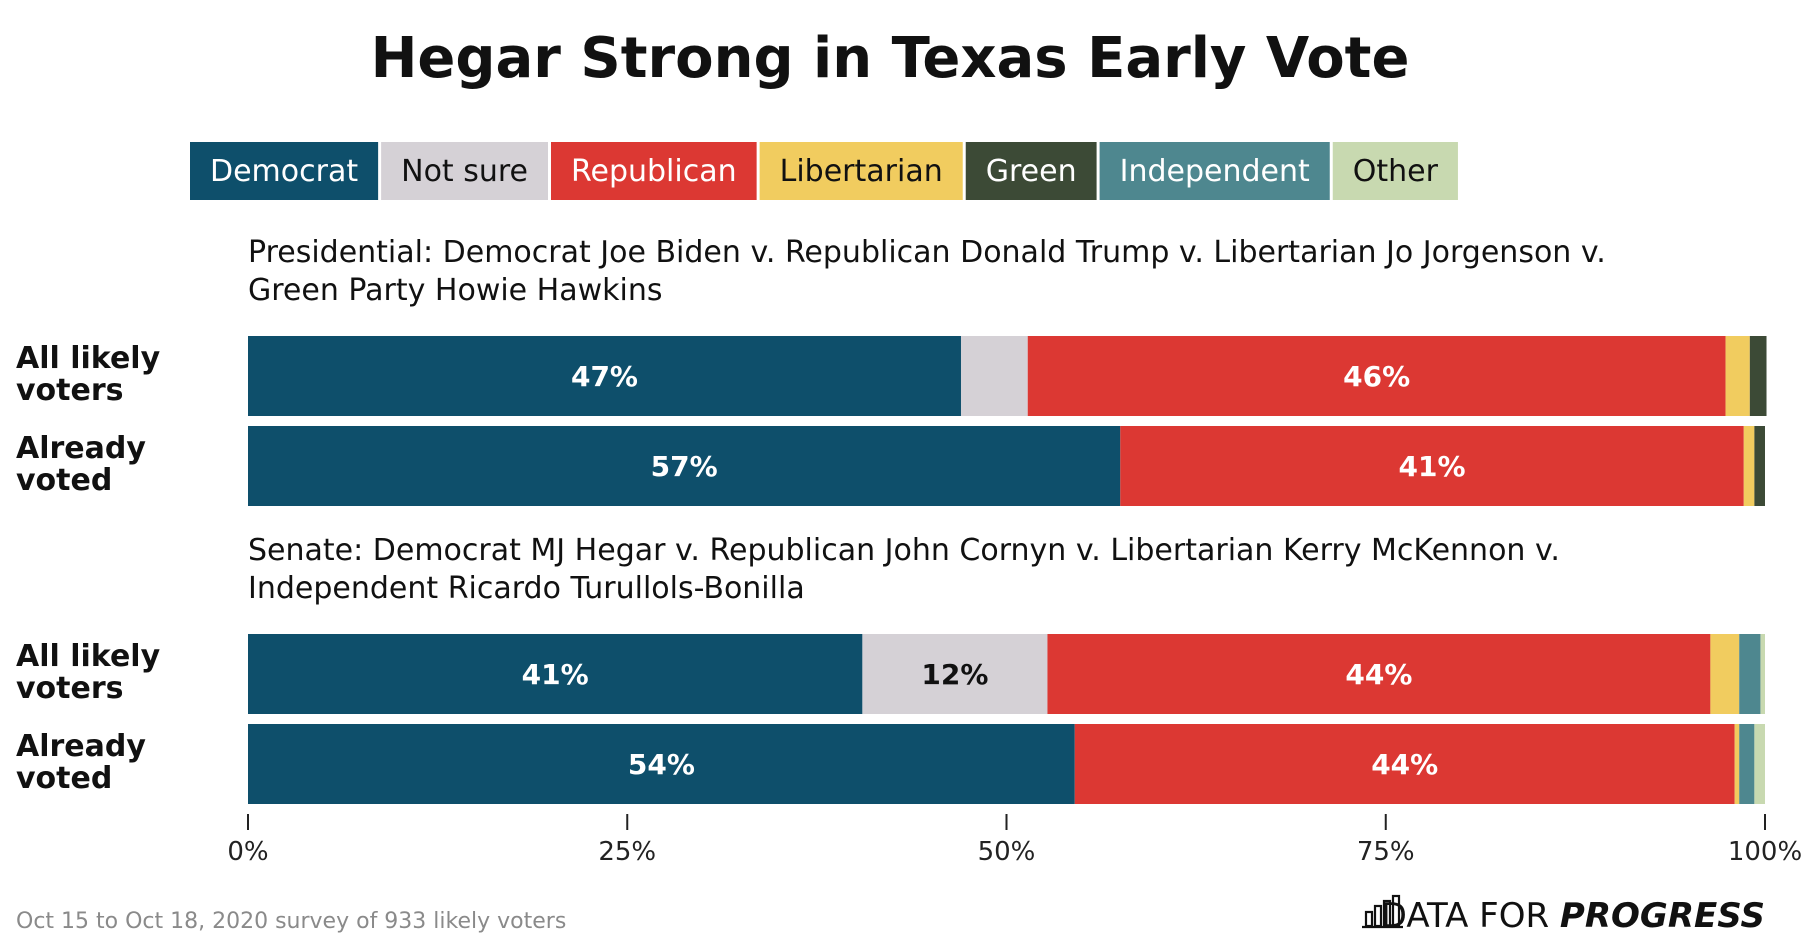  I want to click on brand-logo: DATA FOR PROGRESS, so click(1563, 915).